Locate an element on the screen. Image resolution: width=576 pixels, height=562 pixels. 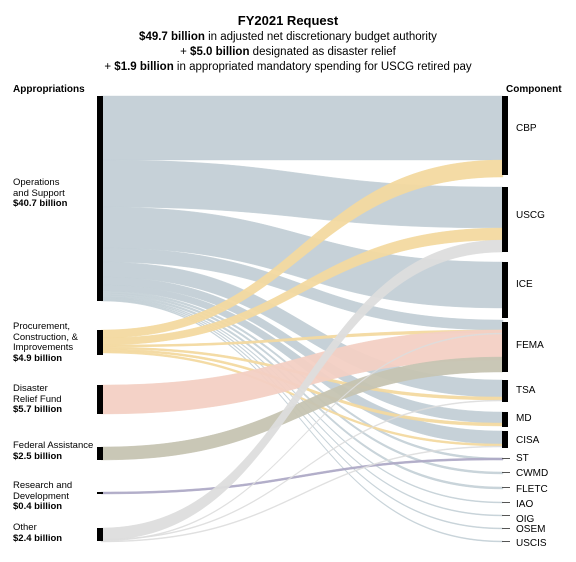
label-federal-assistance: Federal Assistance $2.5 billion is located at coordinates (53, 451).